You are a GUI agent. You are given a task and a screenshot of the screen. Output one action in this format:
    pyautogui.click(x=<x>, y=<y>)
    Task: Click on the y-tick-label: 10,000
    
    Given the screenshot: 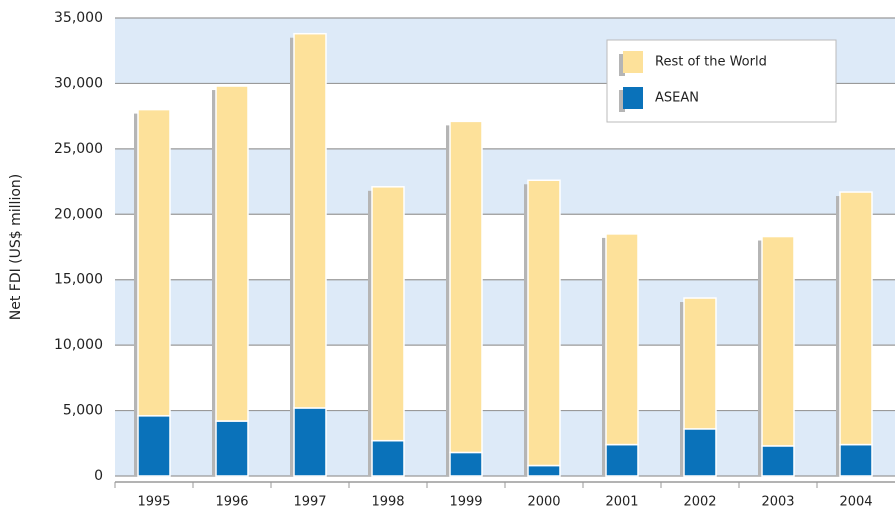 What is the action you would take?
    pyautogui.click(x=78, y=345)
    